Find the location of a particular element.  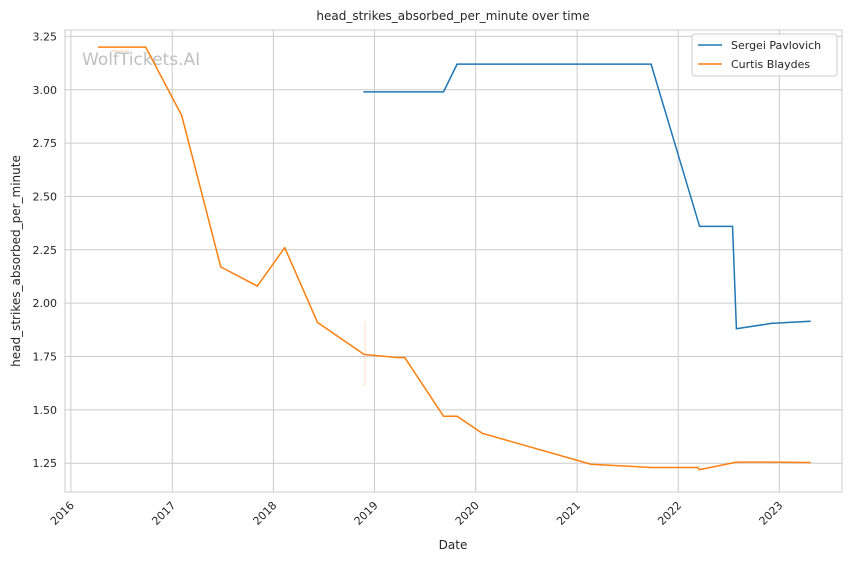

y-tick-label: 1.25 is located at coordinates (45, 463).